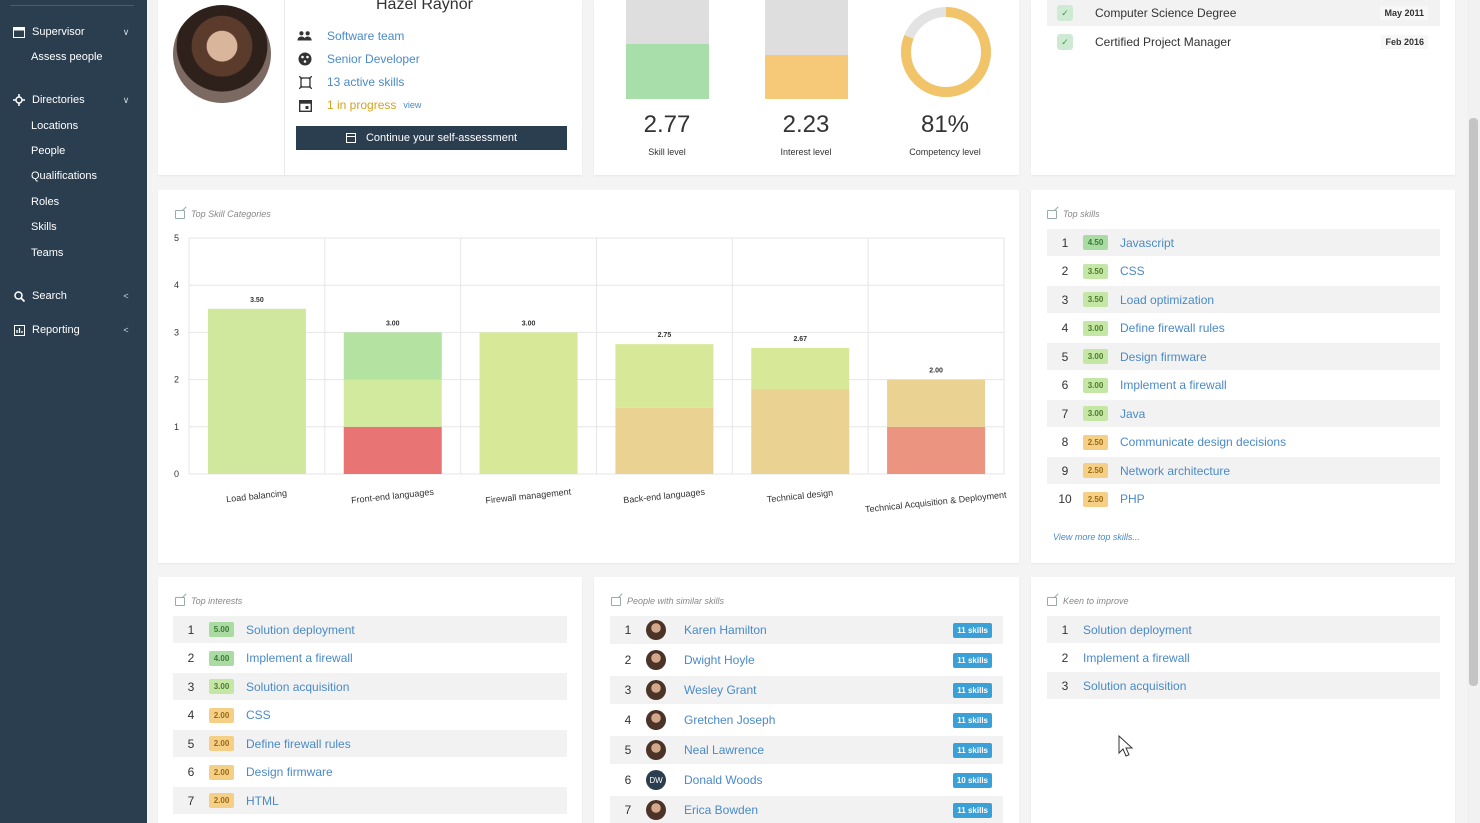  I want to click on interest-name-link: CSS, so click(258, 715).